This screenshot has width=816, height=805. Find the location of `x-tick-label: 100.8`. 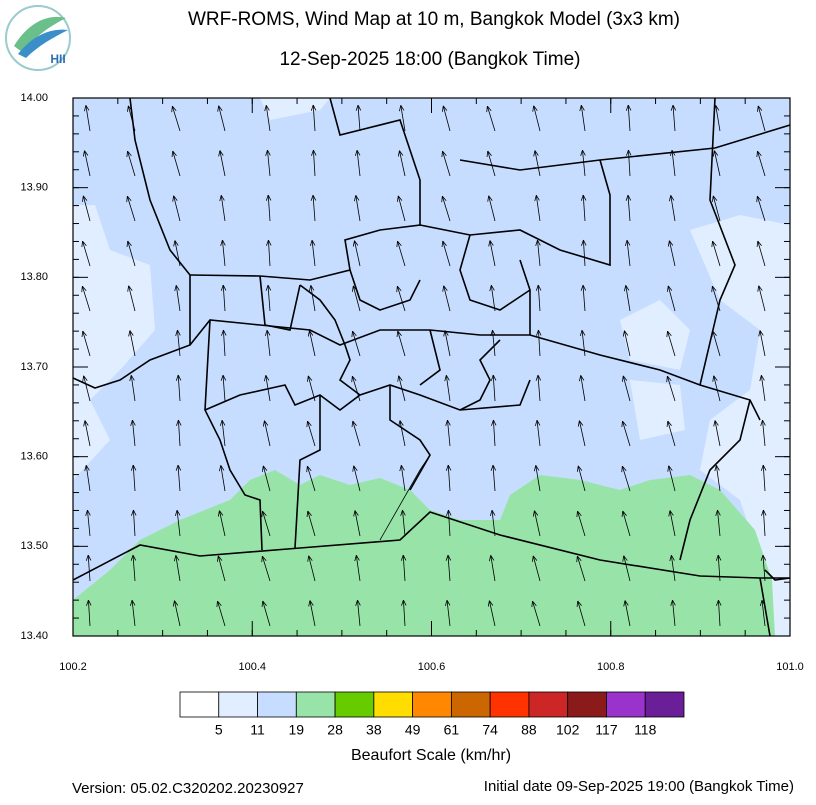

x-tick-label: 100.8 is located at coordinates (611, 667).